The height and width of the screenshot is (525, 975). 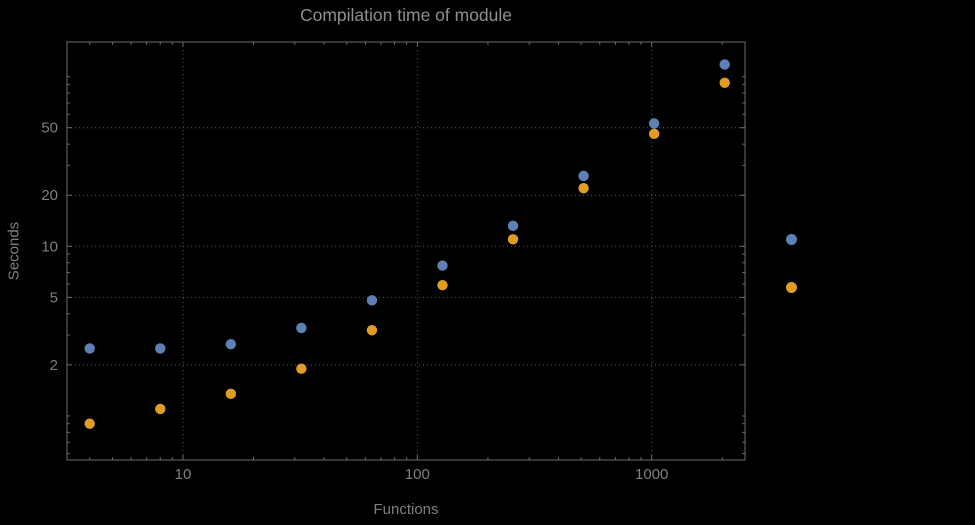 What do you see at coordinates (49, 246) in the screenshot?
I see `y-tick-label: 10` at bounding box center [49, 246].